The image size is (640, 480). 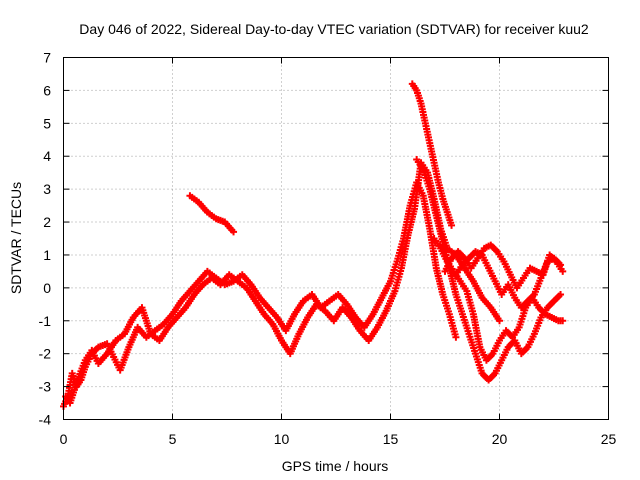 What do you see at coordinates (45, 420) in the screenshot?
I see `y-tick-label: -4` at bounding box center [45, 420].